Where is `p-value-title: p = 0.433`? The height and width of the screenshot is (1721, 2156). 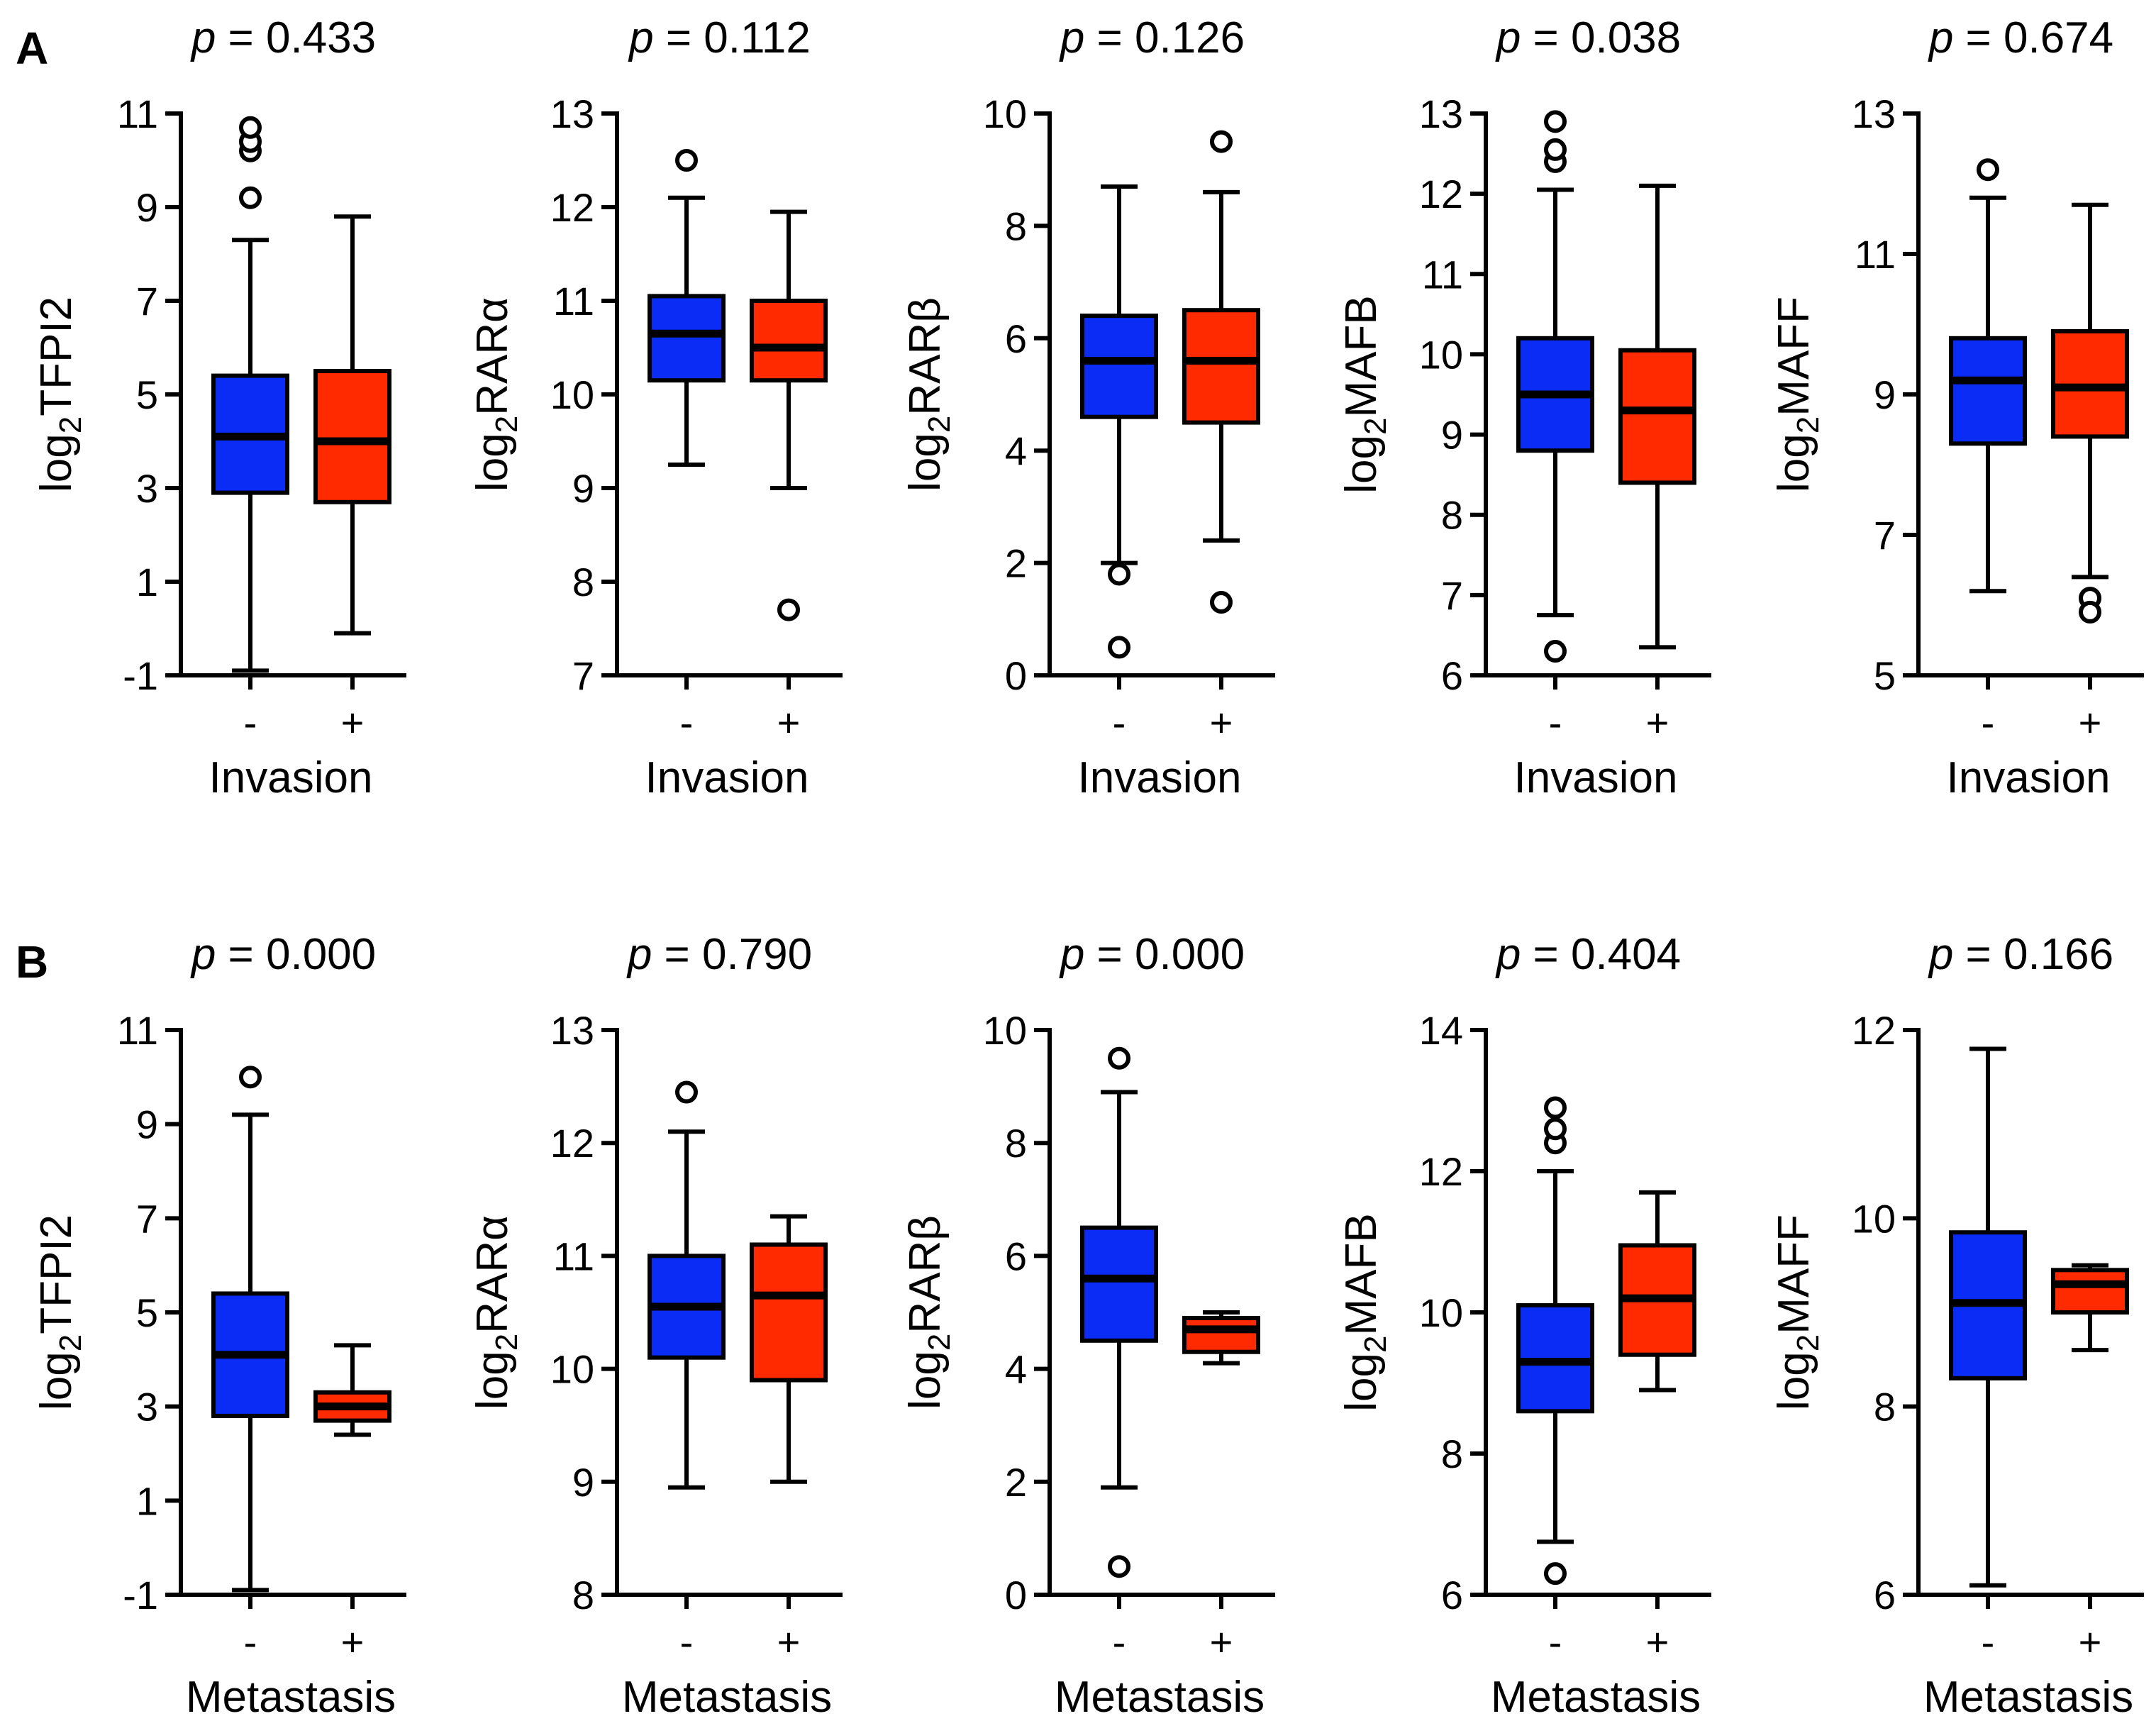 p-value-title: p = 0.433 is located at coordinates (283, 37).